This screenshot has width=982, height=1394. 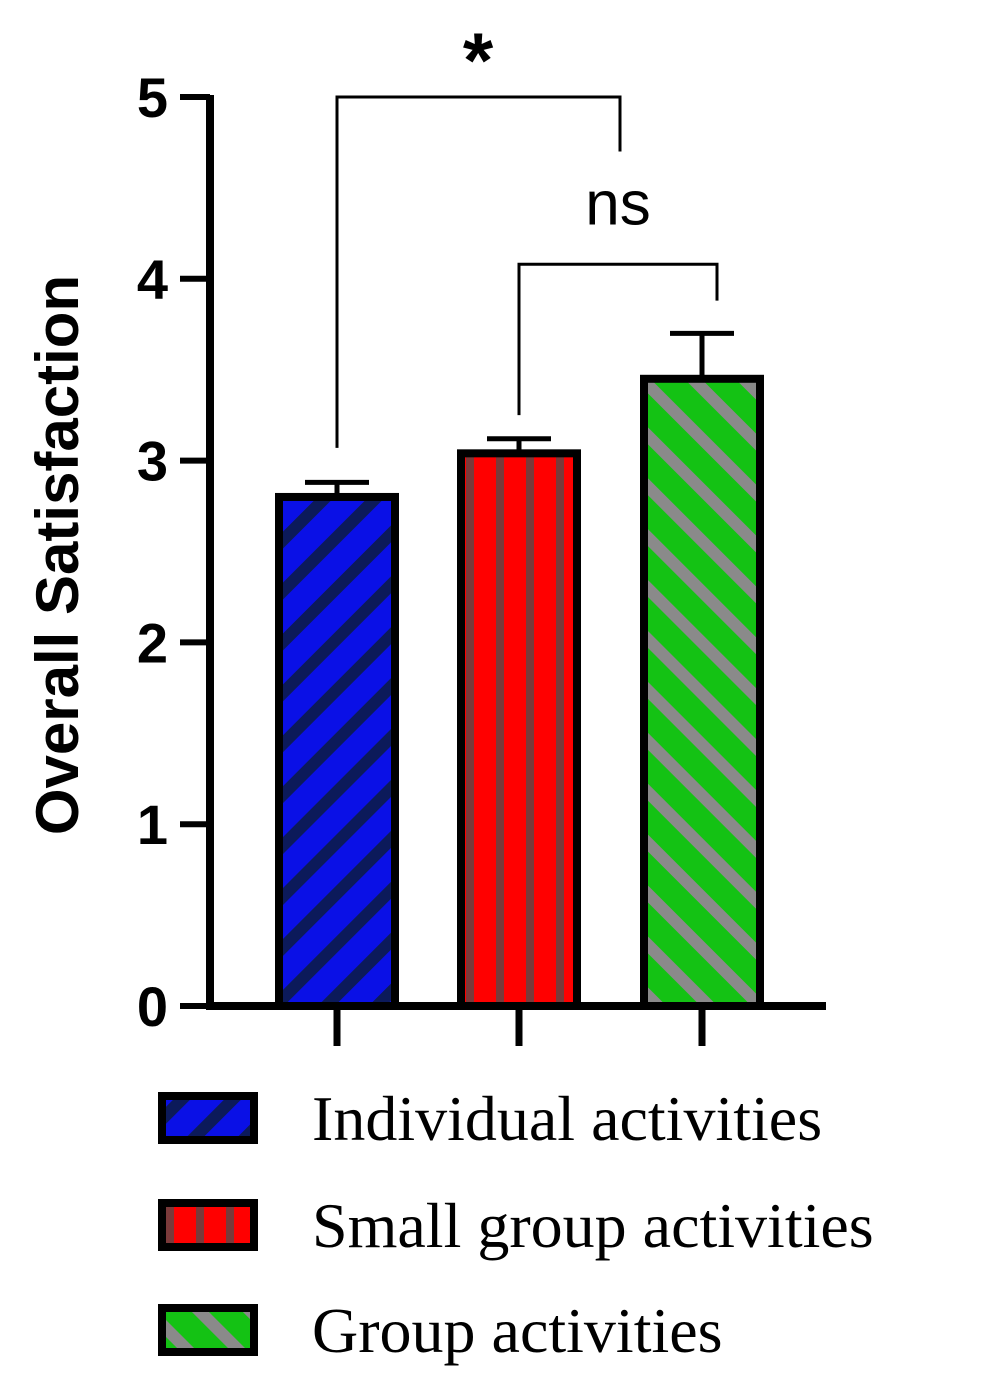 What do you see at coordinates (57, 555) in the screenshot?
I see `y-axis-label: Overall Satisfaction` at bounding box center [57, 555].